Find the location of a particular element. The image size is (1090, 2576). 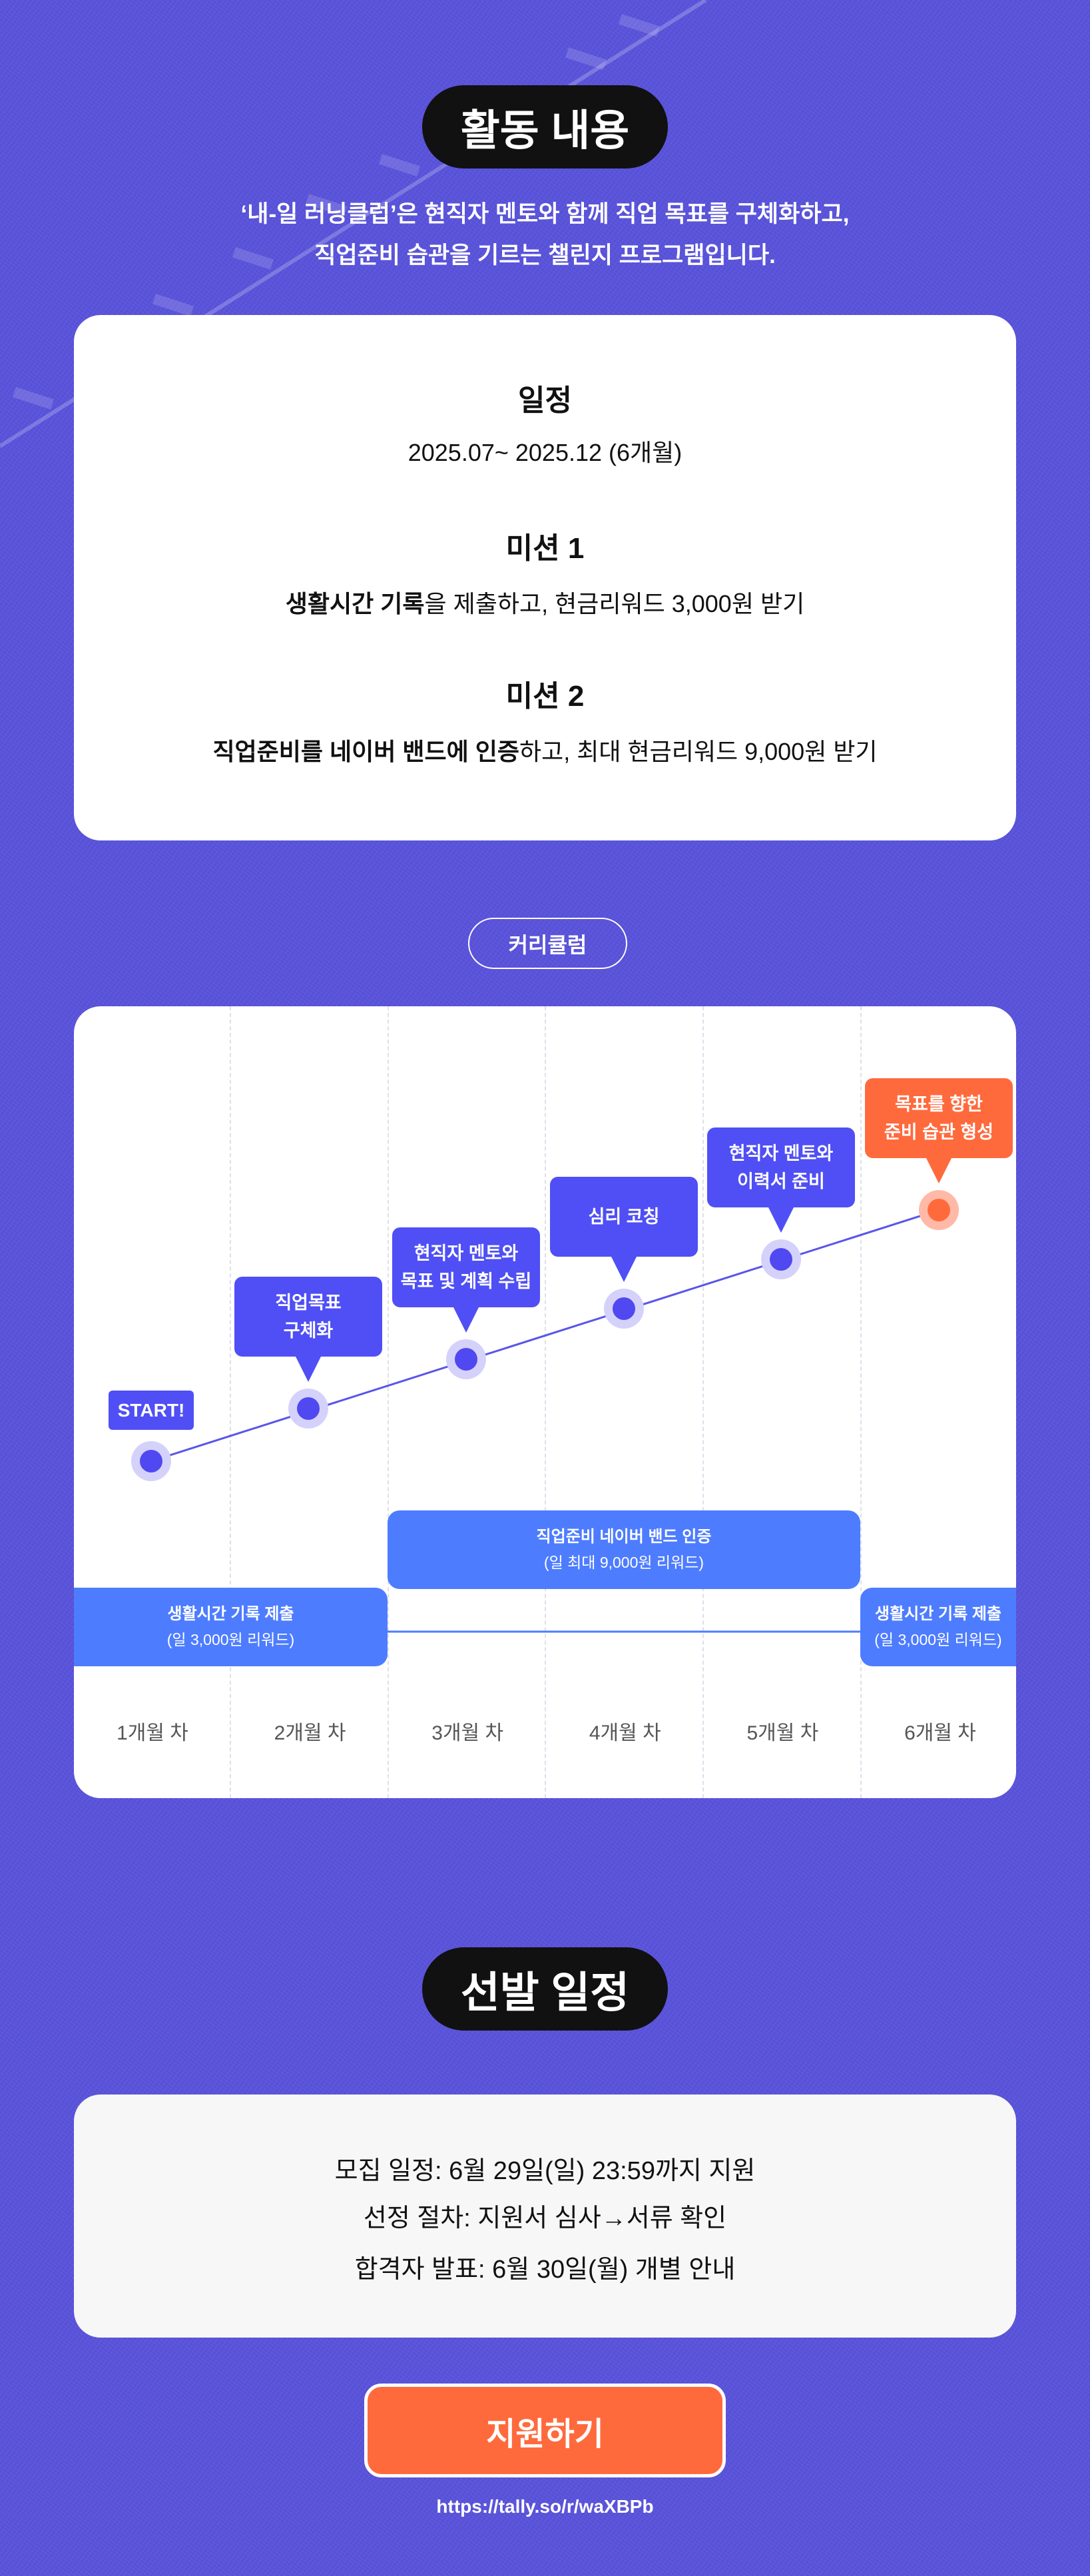

band-certification: 직업준비 네이버 밴드 인증 (일 최대 9,000원 리워드) is located at coordinates (624, 1549).